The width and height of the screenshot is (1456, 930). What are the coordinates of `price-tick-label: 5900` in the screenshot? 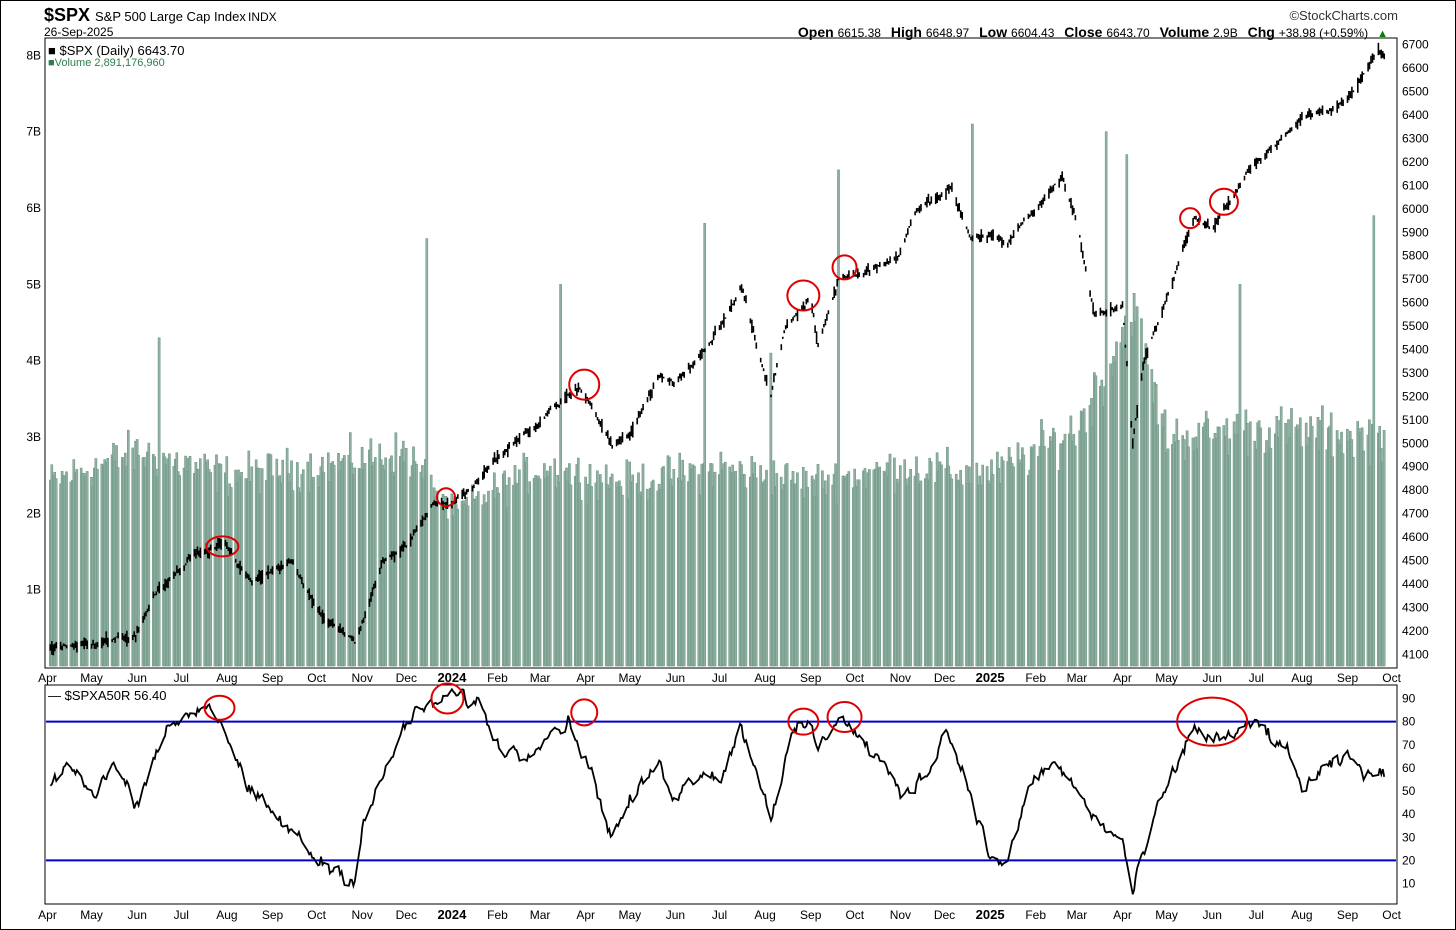 It's located at (1415, 232).